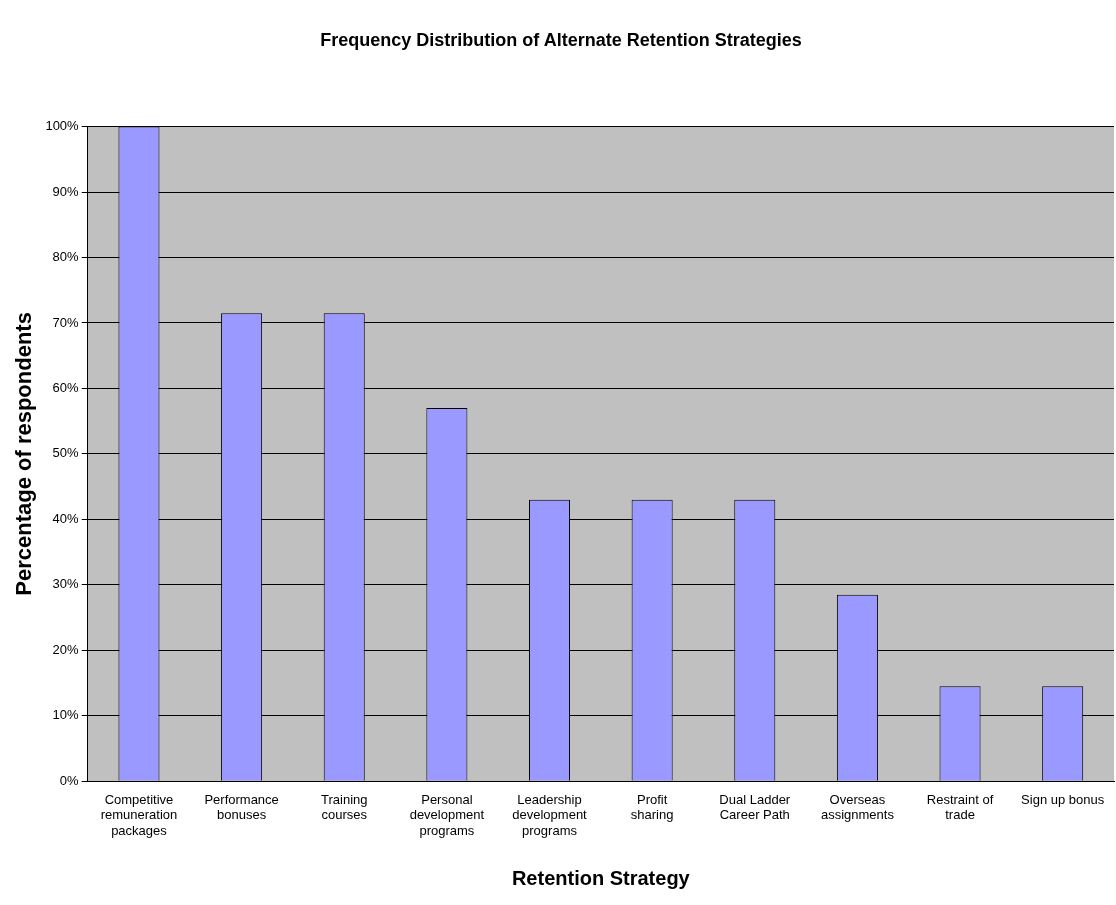 The image size is (1116, 905). I want to click on x-tick-label: Leadership development programs, so click(550, 814).